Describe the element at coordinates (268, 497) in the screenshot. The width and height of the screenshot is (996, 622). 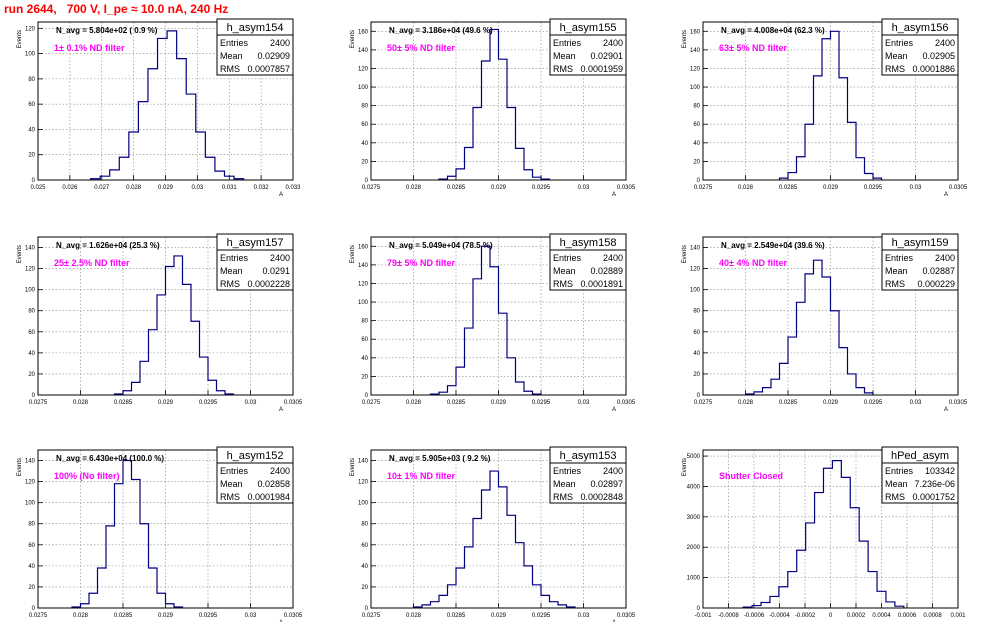
I see `stats-value: 0.0001984` at that location.